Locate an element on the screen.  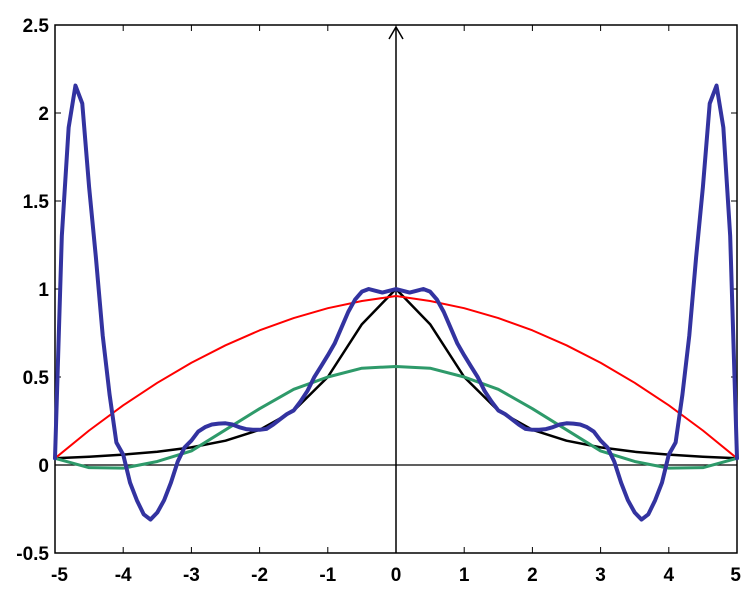
y-tick-label: 0.5 is located at coordinates (36, 378).